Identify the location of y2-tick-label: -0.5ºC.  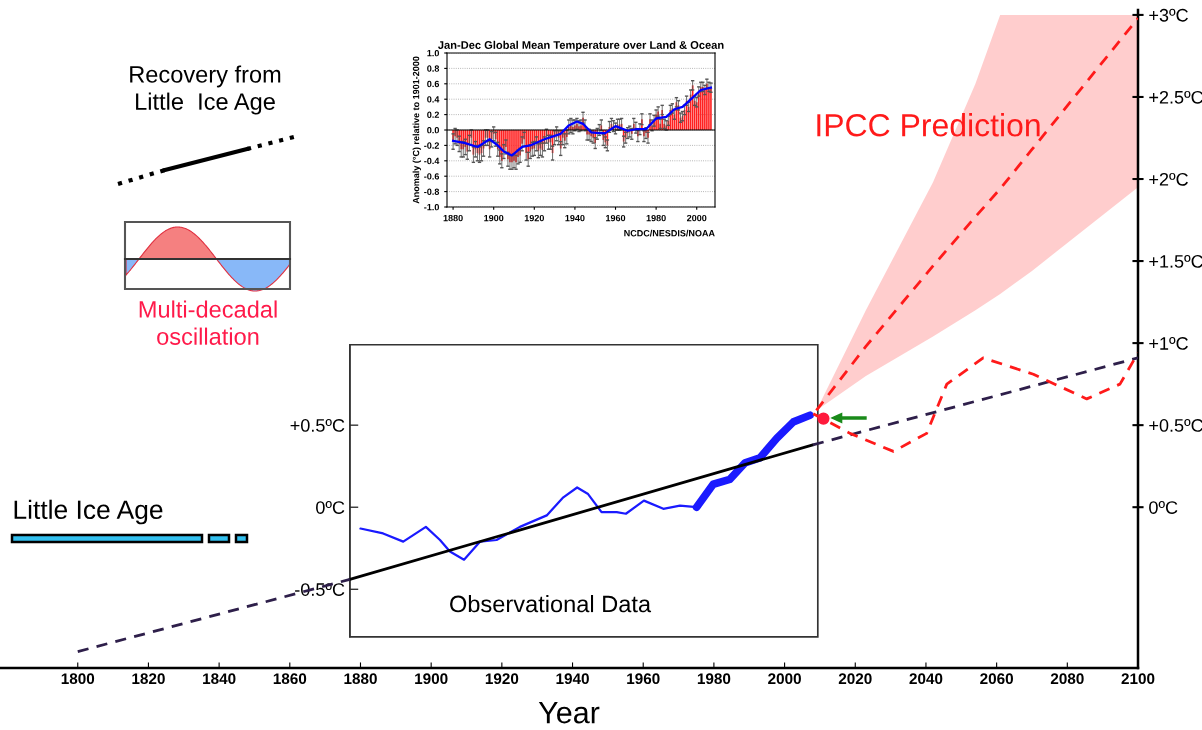
(320, 589).